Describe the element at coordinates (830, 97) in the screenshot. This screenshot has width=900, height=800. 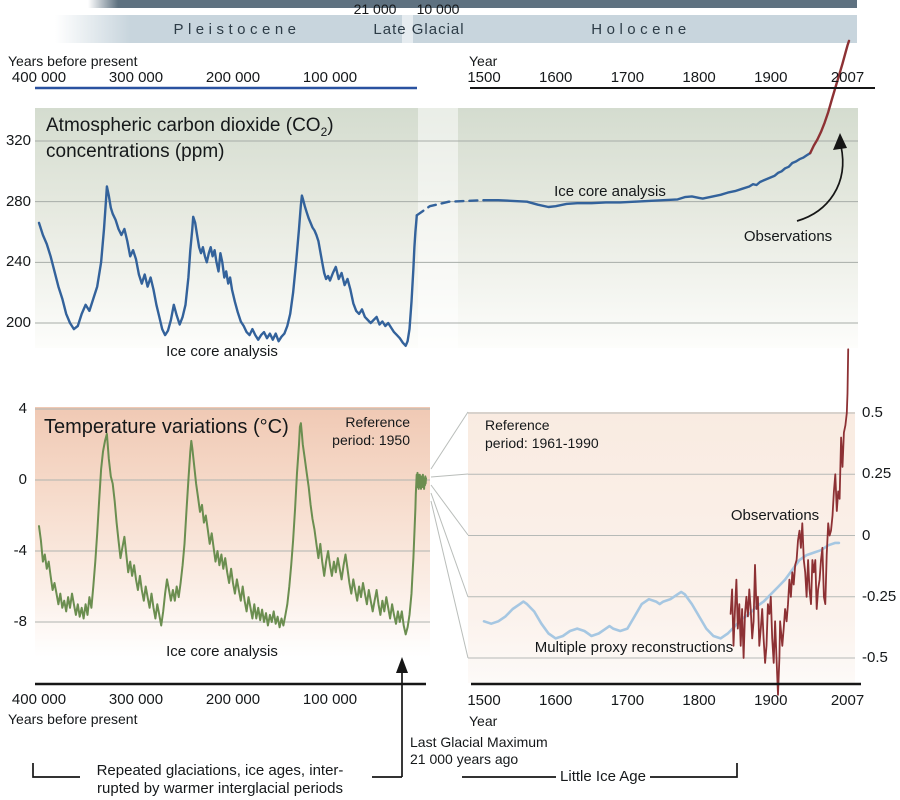
I see `co2-observations-curve` at that location.